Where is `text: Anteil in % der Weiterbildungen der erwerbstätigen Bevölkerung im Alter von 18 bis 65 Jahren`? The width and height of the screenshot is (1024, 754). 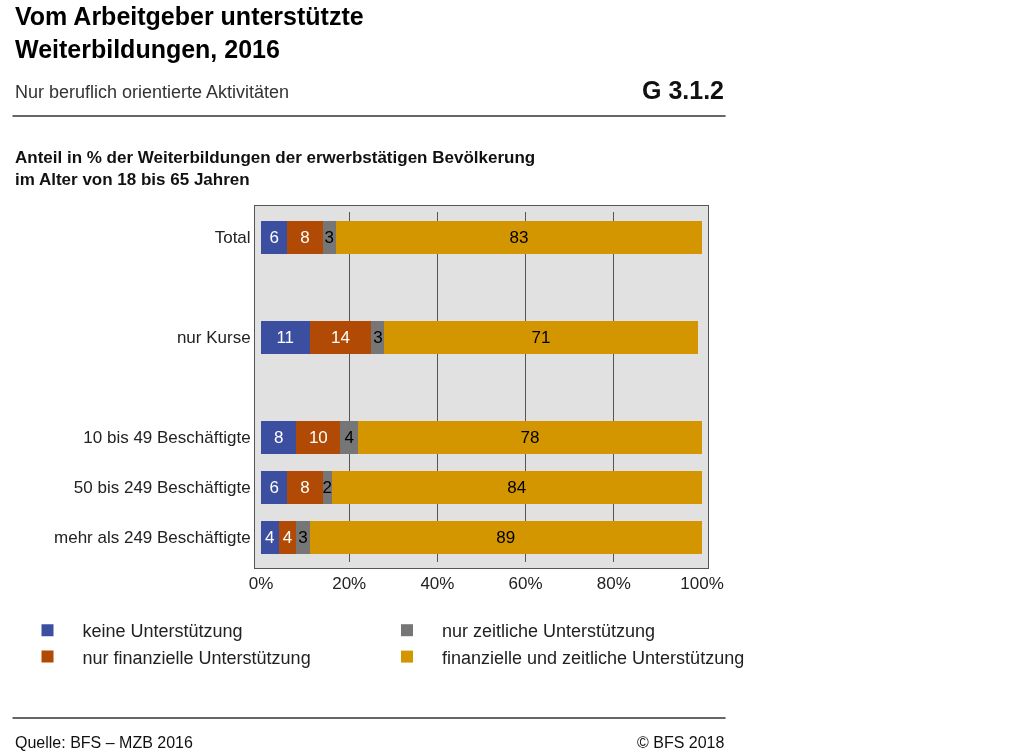 text: Anteil in % der Weiterbildungen der erwerbstätigen Bevölkerung im Alter von 18 bis 65 Jahren is located at coordinates (275, 169).